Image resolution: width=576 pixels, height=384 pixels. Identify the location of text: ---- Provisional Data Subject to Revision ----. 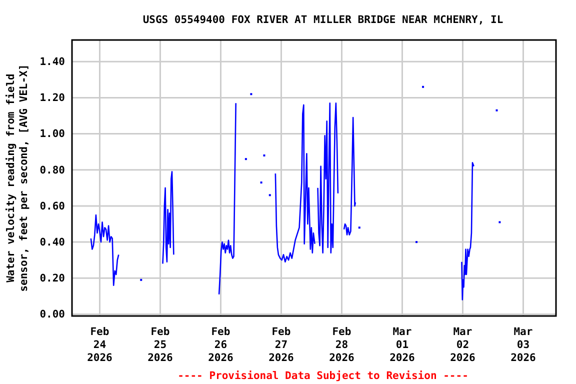
(323, 376).